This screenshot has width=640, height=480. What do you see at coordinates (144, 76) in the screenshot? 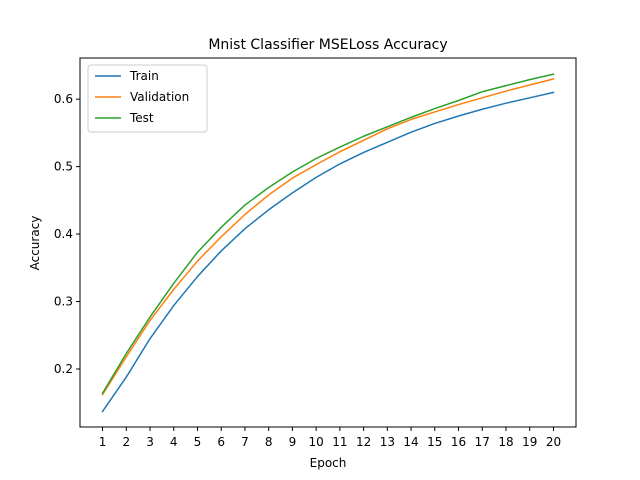
I see `legend-label-train: Train` at bounding box center [144, 76].